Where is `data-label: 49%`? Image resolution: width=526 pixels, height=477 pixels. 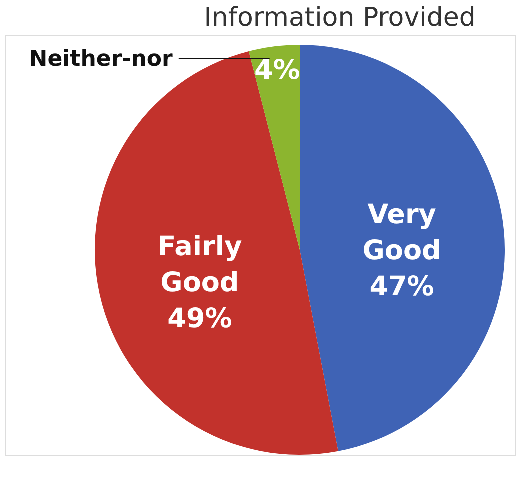 data-label: 49% is located at coordinates (200, 318).